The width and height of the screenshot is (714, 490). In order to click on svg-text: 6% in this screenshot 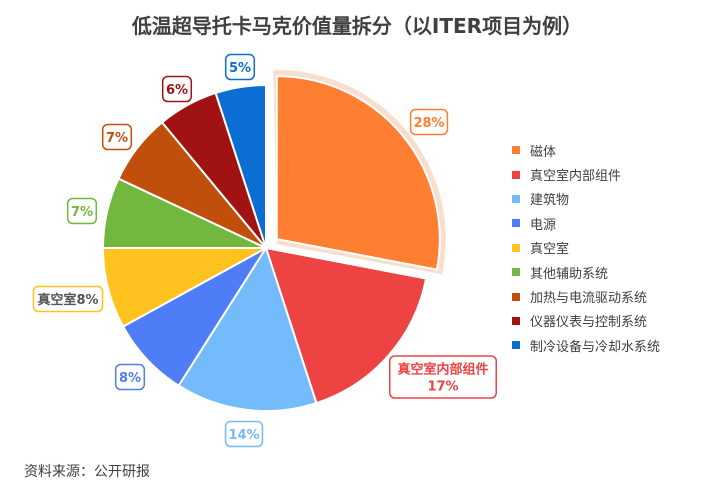, I will do `click(177, 90)`.